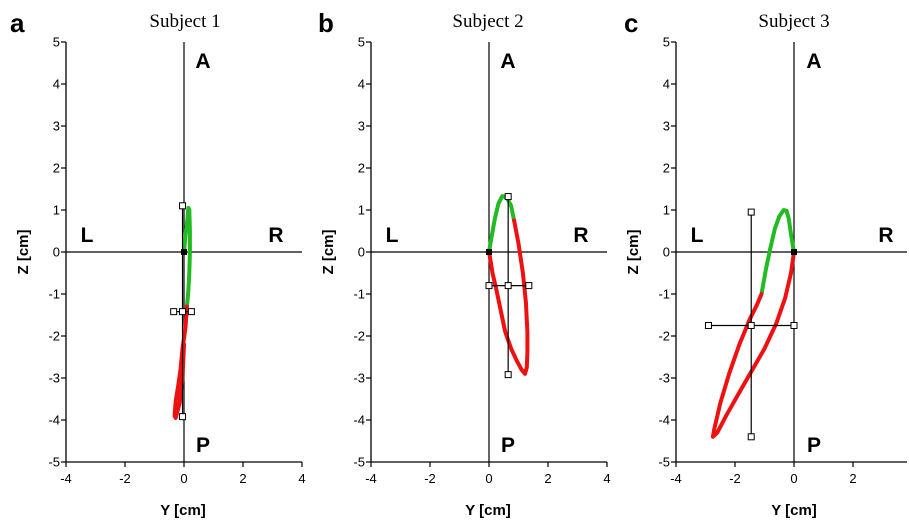  What do you see at coordinates (125, 478) in the screenshot?
I see `panel-a-xtick-label: -2` at bounding box center [125, 478].